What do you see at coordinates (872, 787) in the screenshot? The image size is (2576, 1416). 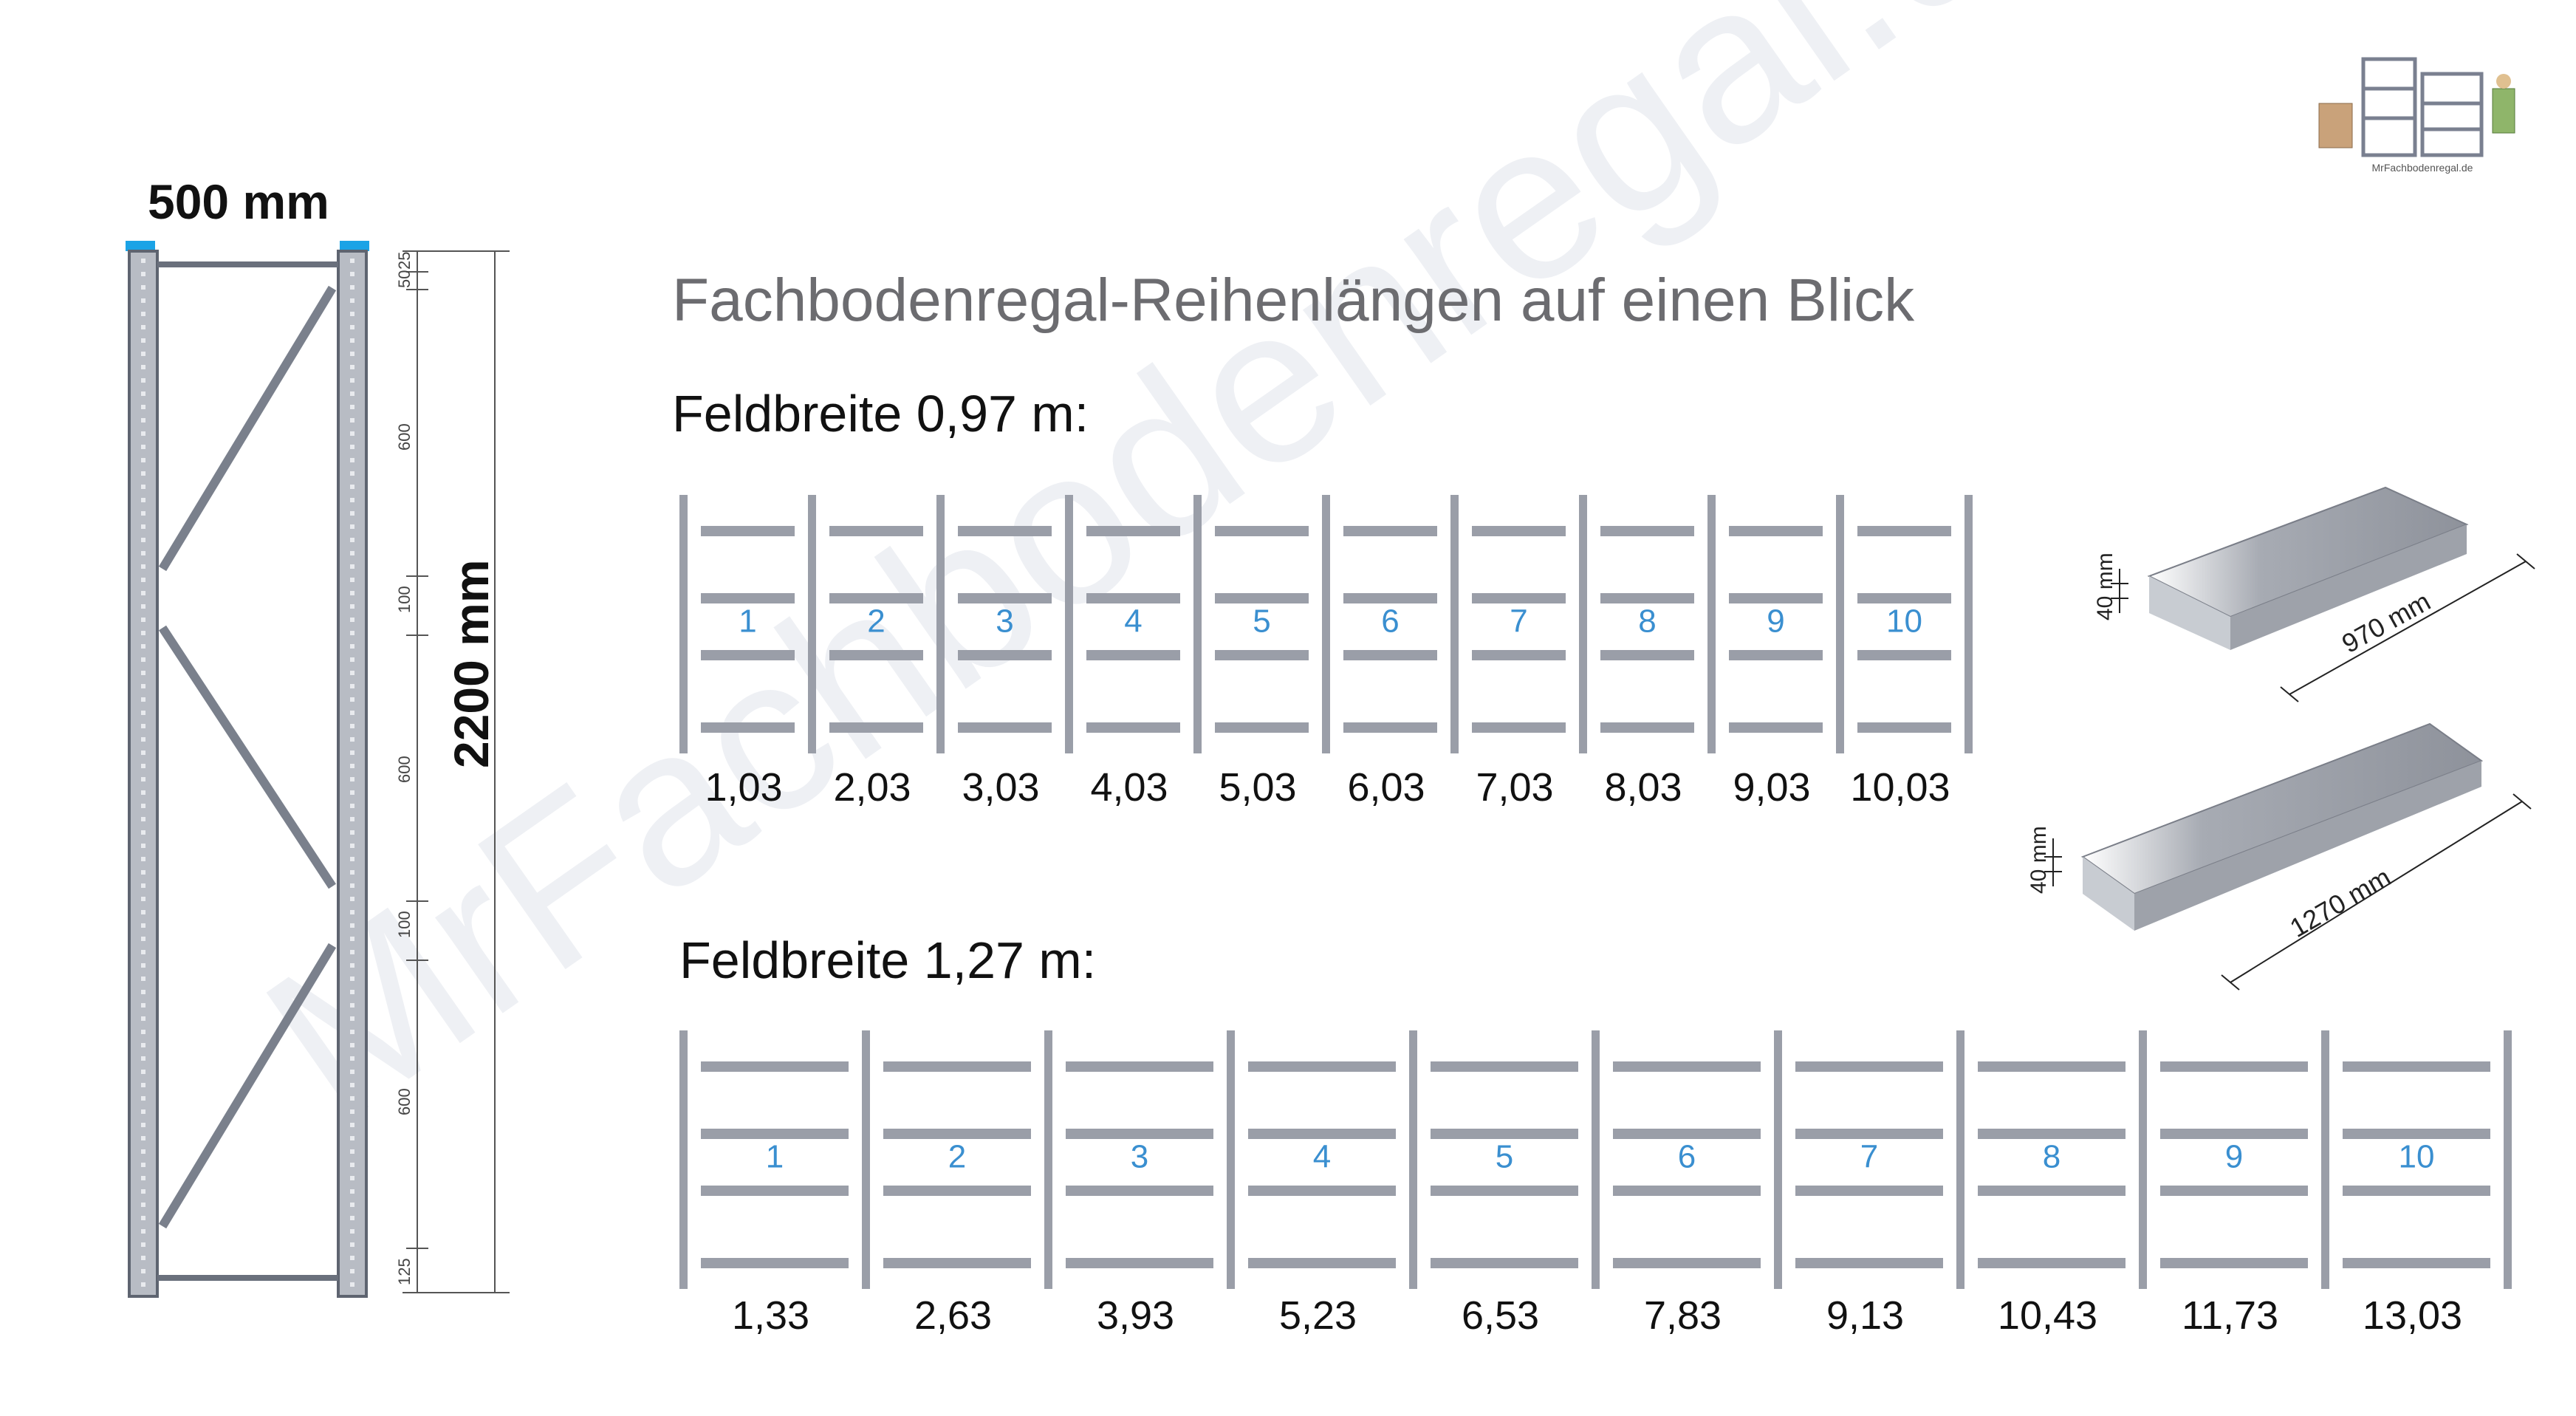 I see `row1-length-label: 2,03` at bounding box center [872, 787].